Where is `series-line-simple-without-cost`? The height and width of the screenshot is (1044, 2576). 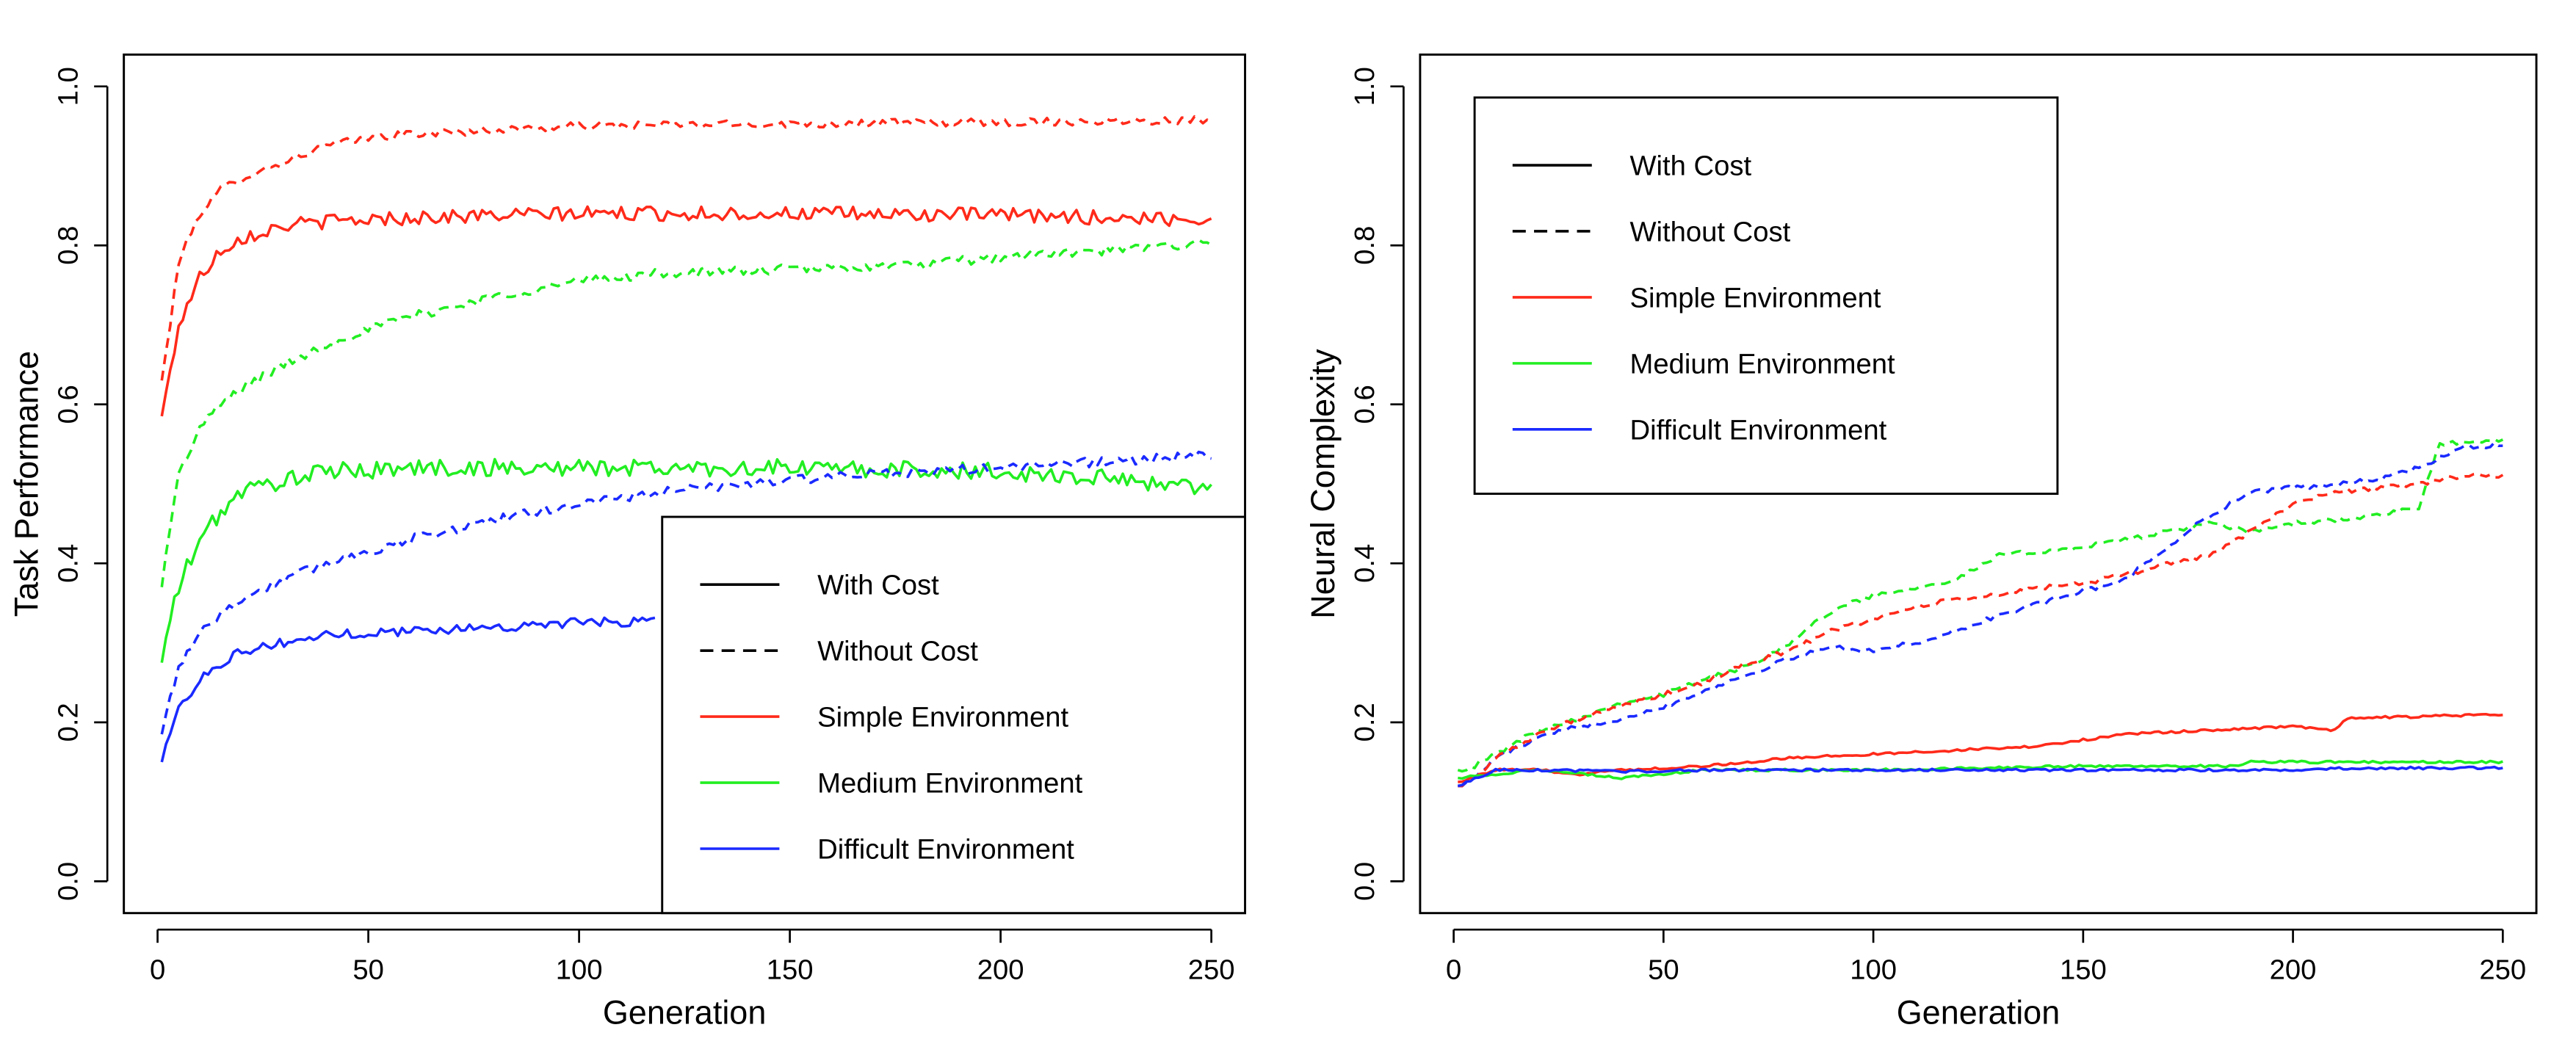 series-line-simple-without-cost is located at coordinates (686, 248).